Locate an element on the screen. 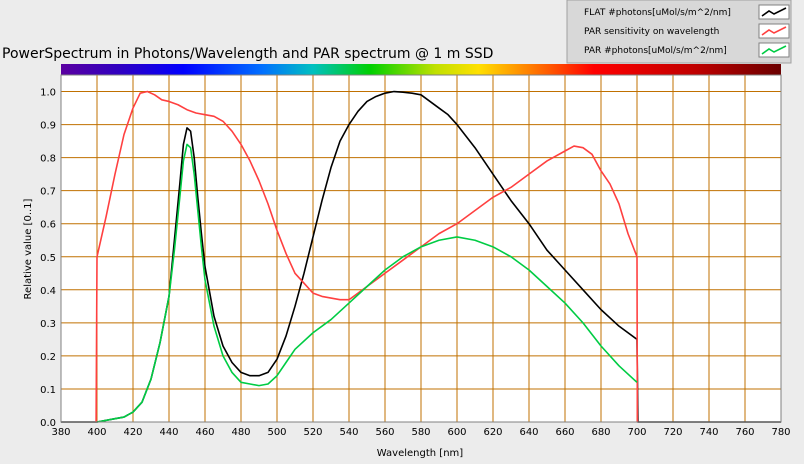 This screenshot has height=464, width=804. x-tick-label: 700 is located at coordinates (636, 432).